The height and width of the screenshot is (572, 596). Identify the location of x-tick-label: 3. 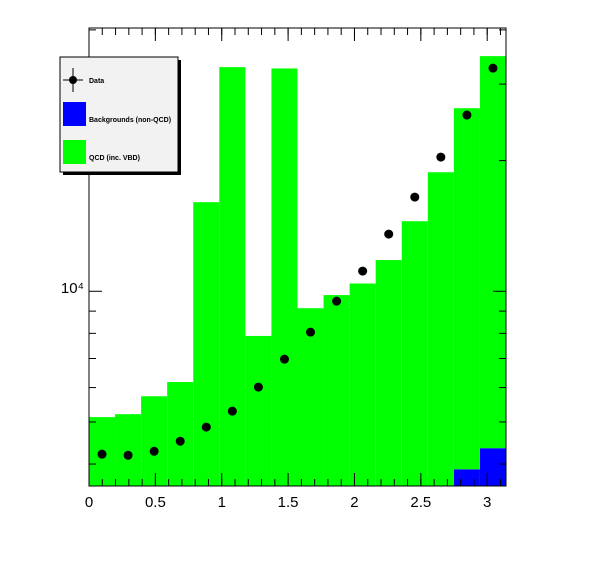
(487, 502).